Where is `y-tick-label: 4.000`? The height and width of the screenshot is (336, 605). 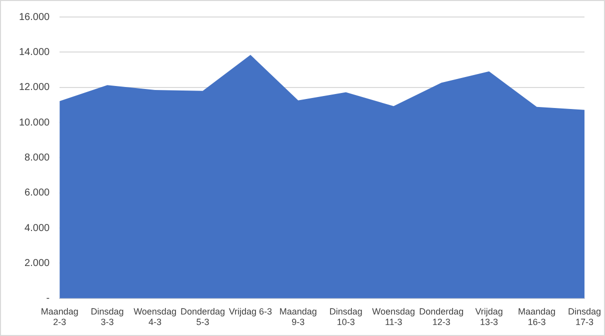 y-tick-label: 4.000 is located at coordinates (37, 228).